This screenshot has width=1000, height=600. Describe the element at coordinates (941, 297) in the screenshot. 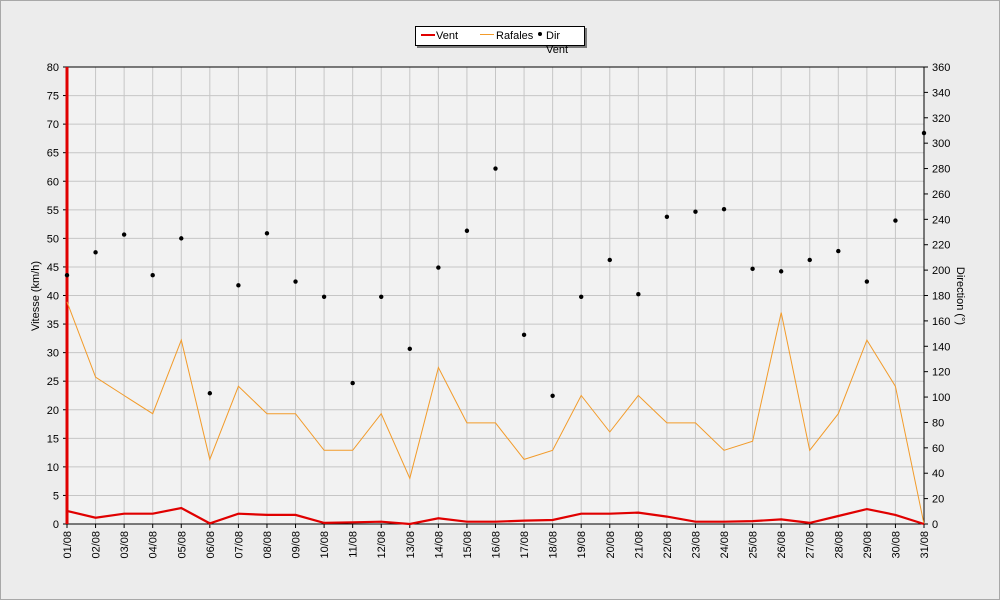

I see `y2-tick-label: 180` at that location.